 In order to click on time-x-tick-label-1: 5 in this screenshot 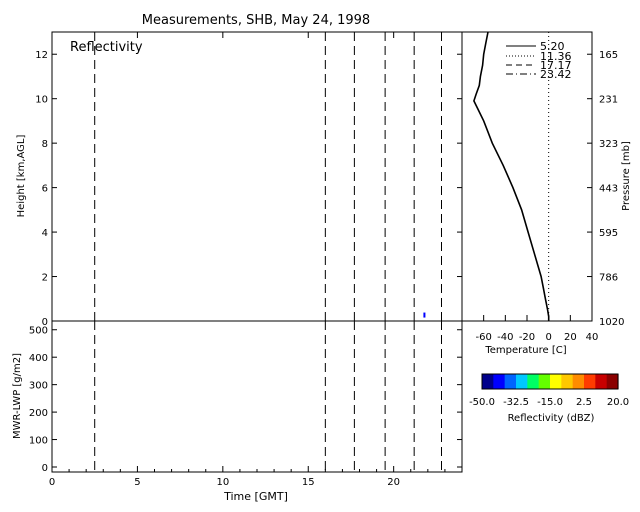, I will do `click(137, 482)`.